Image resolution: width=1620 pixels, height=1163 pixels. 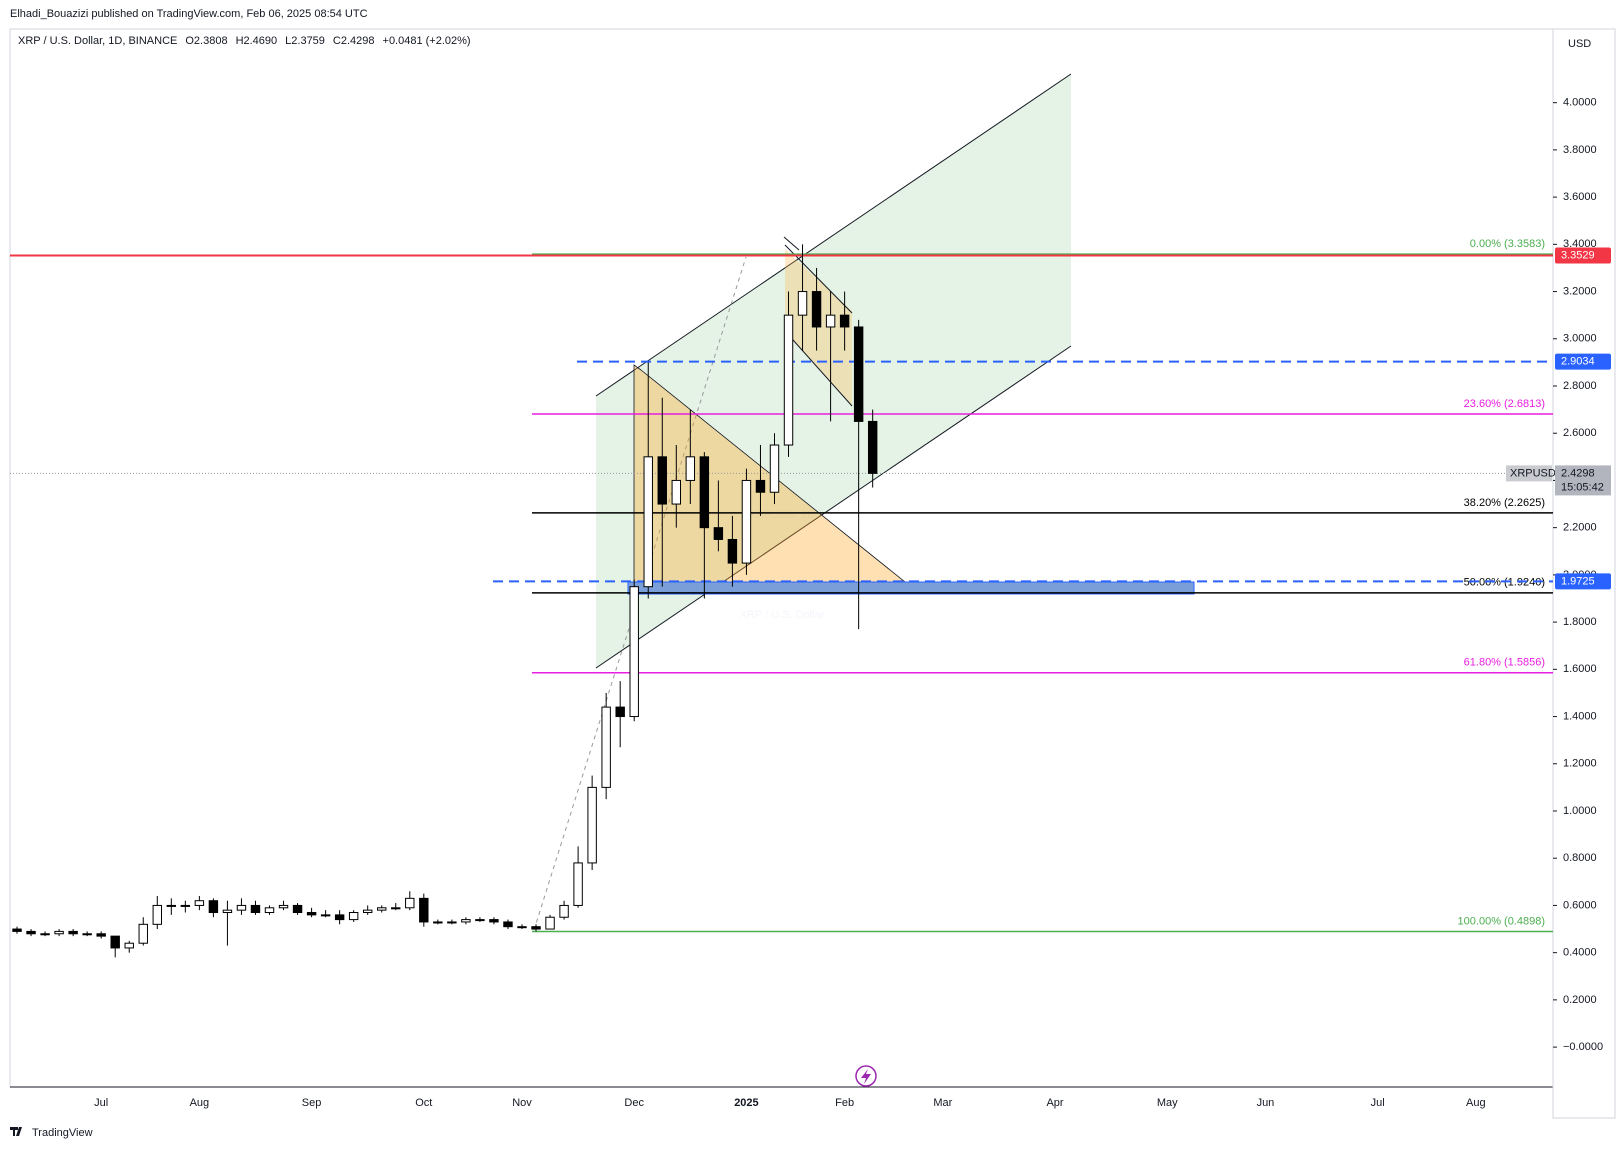 I want to click on current-price-tag, so click(x=1583, y=480).